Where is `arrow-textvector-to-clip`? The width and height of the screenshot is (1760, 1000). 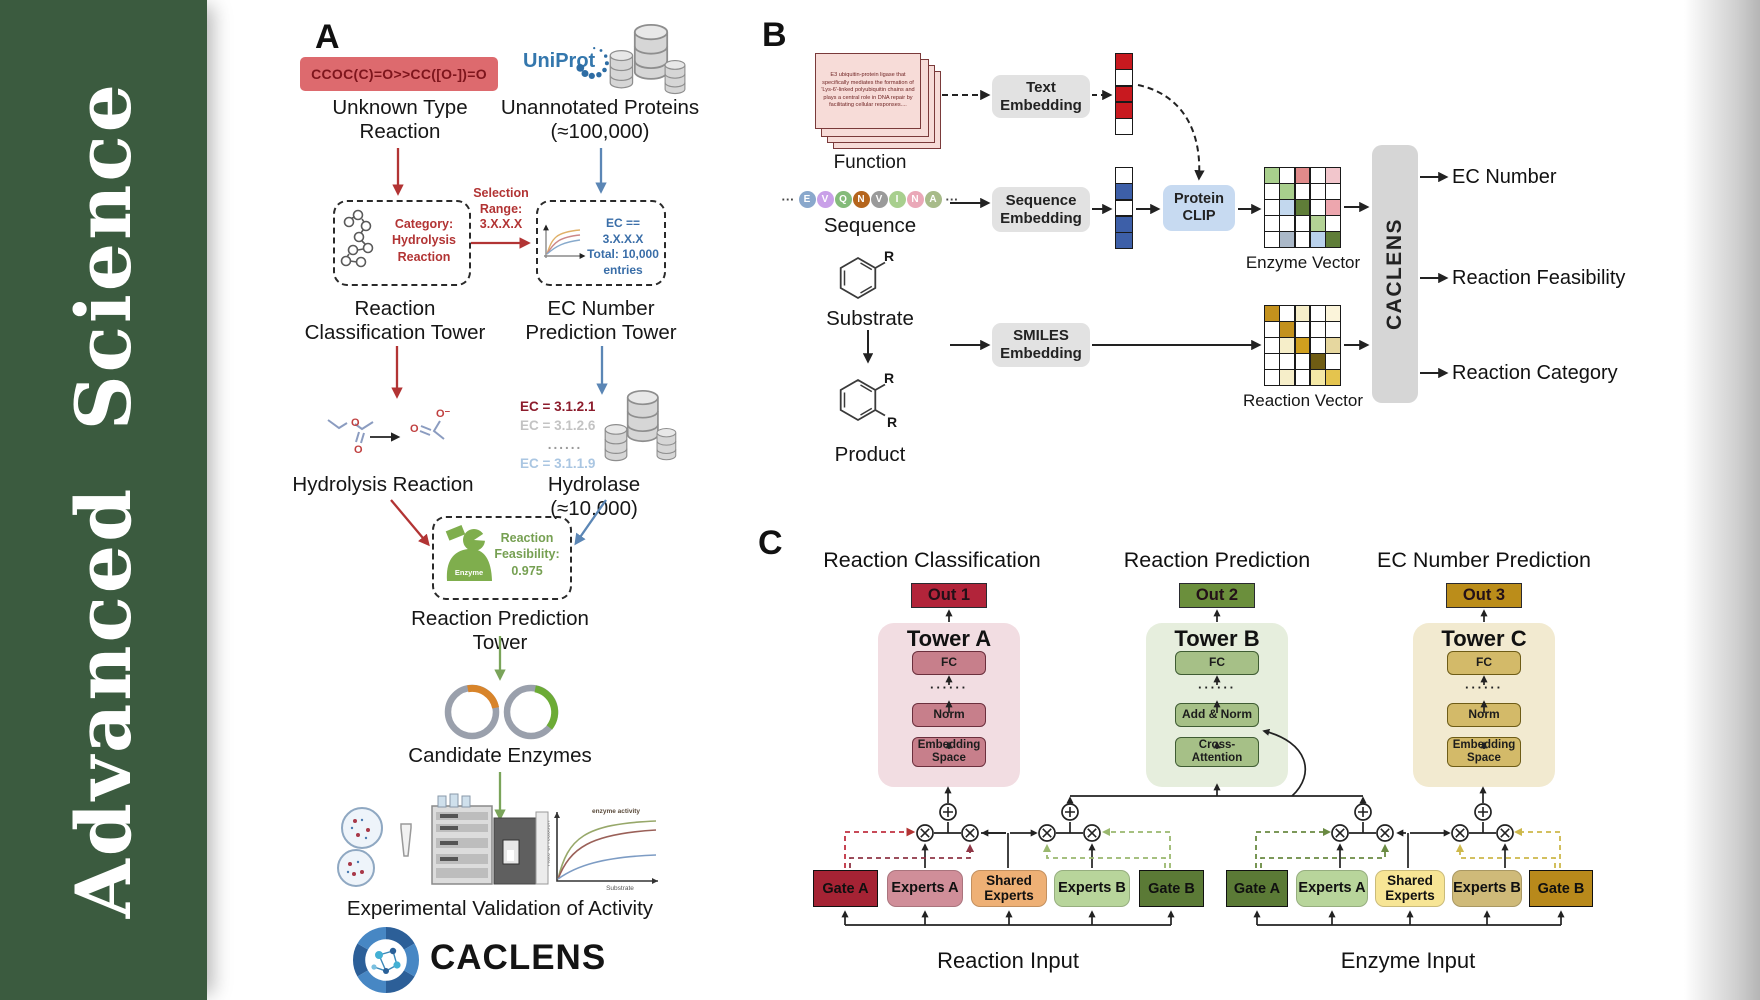 arrow-textvector-to-clip is located at coordinates (1171, 132).